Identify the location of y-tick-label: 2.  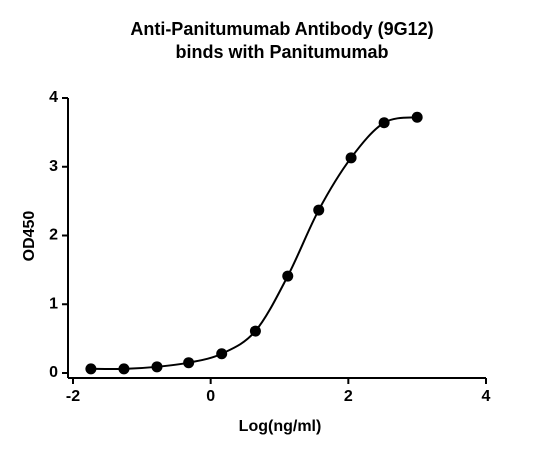
(53, 235).